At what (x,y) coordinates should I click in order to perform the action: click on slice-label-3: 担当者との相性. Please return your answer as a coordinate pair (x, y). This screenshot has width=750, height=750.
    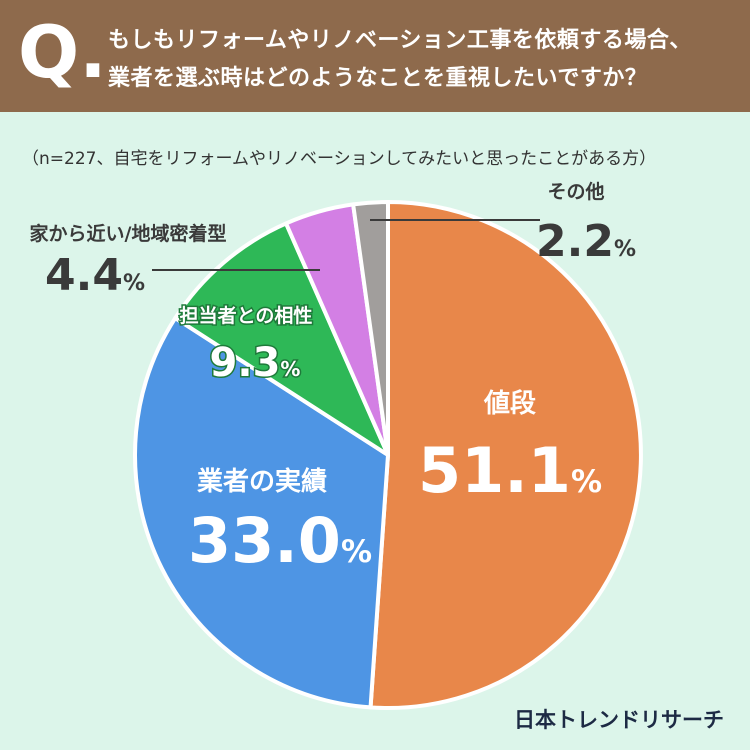
    Looking at the image, I should click on (246, 315).